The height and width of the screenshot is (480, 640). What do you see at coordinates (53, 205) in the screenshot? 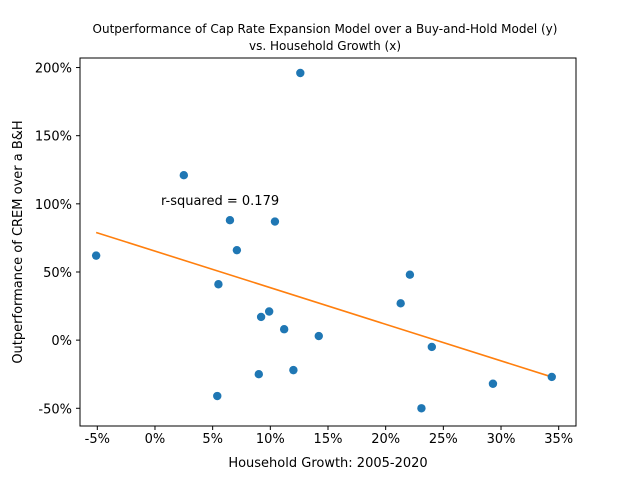
I see `y-tick-label: 100%` at bounding box center [53, 205].